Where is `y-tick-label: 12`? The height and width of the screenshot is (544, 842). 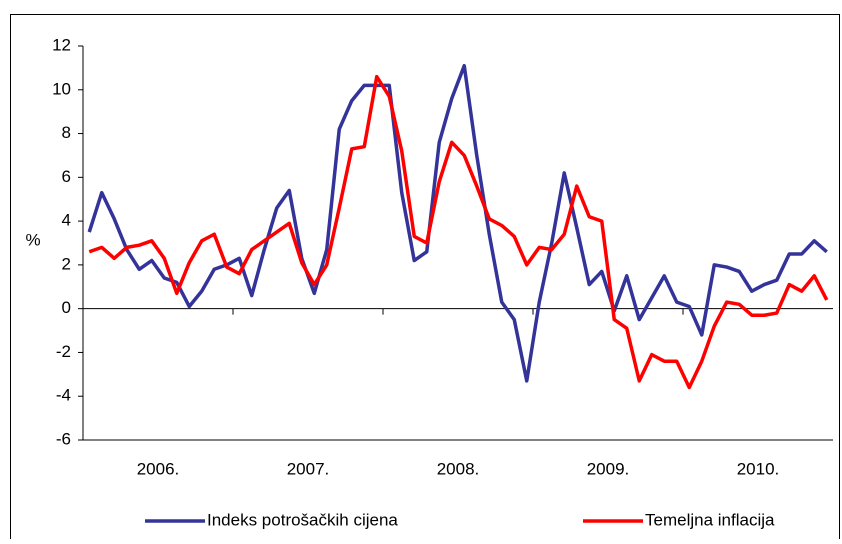 y-tick-label: 12 is located at coordinates (61, 44).